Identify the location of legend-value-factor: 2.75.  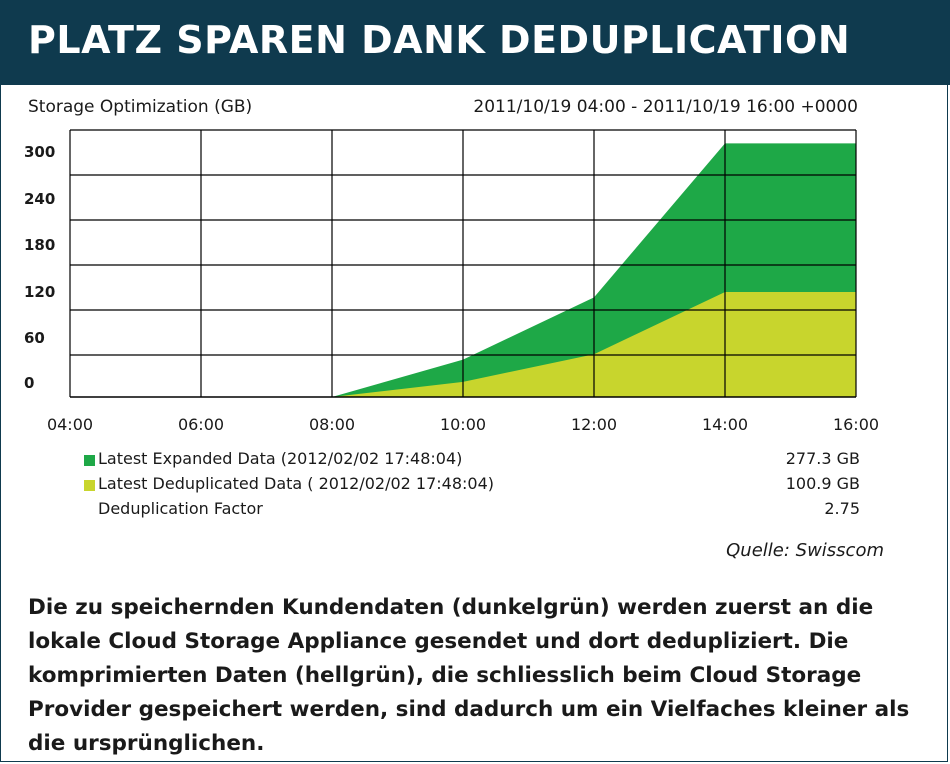
(842, 508).